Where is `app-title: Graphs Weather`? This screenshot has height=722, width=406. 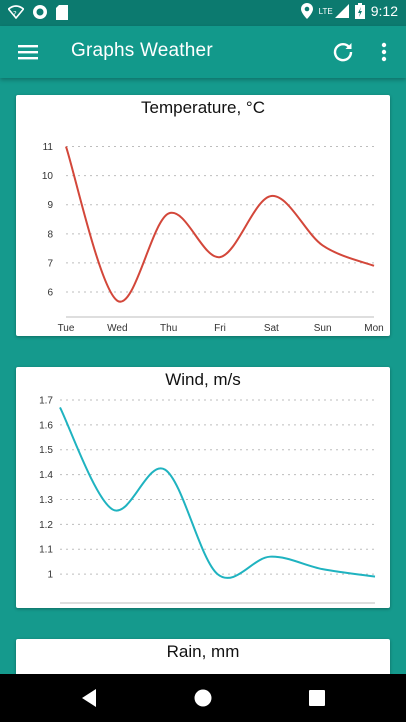 app-title: Graphs Weather is located at coordinates (142, 50).